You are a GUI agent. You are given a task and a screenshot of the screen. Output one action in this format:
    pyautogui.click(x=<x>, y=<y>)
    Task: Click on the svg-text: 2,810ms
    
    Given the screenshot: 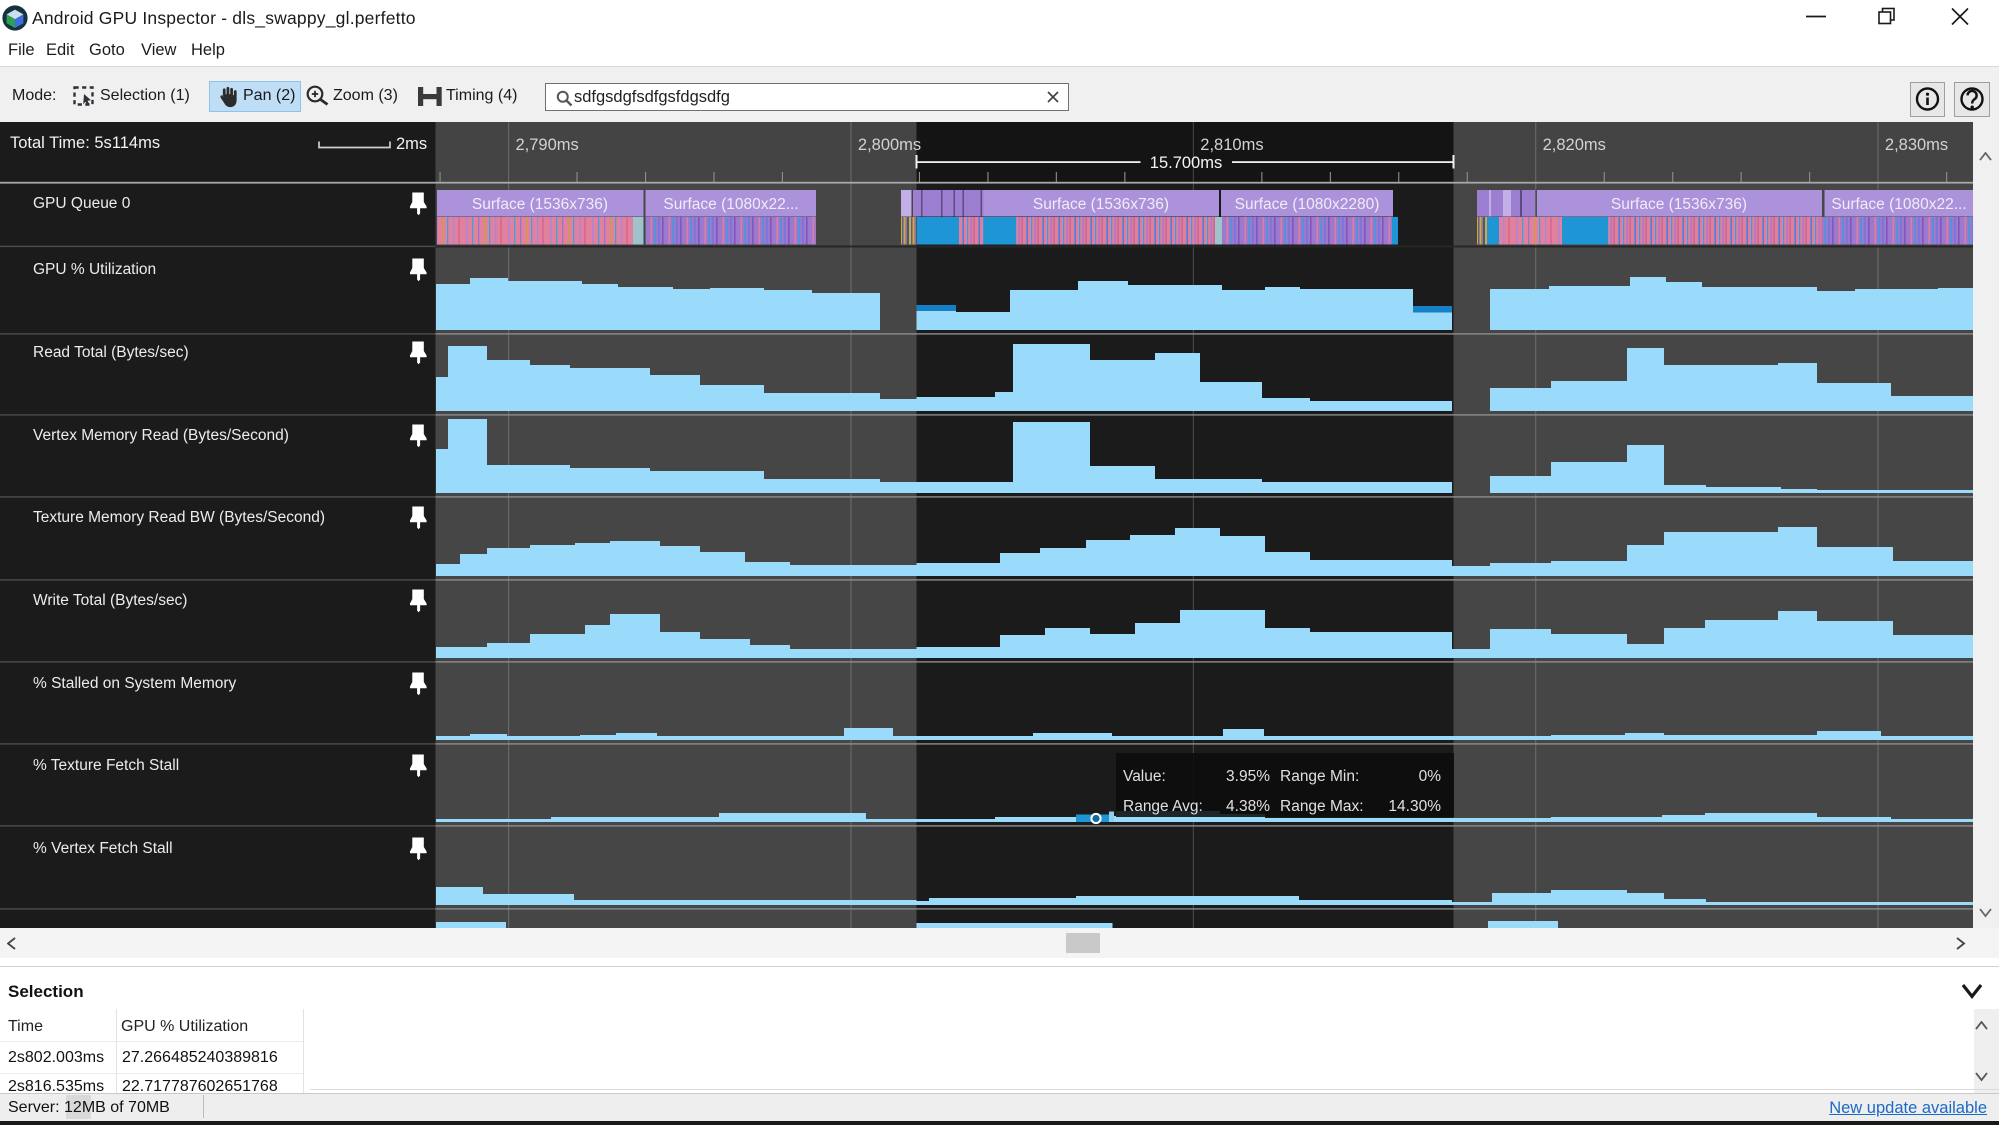 What is the action you would take?
    pyautogui.click(x=1231, y=145)
    